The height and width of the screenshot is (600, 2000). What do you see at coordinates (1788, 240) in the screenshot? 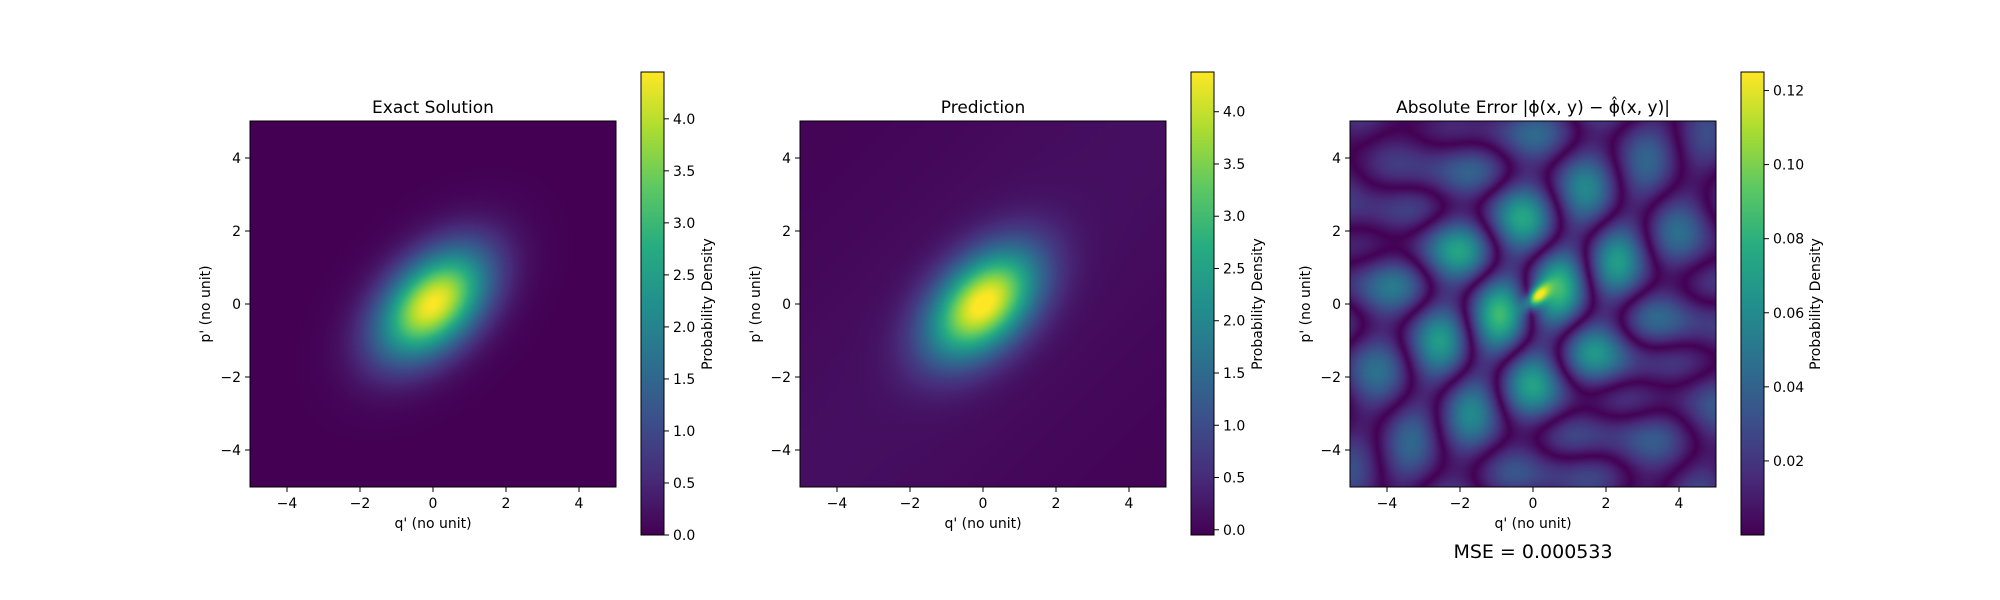
I see `colorbar-tick-label: 0.08` at bounding box center [1788, 240].